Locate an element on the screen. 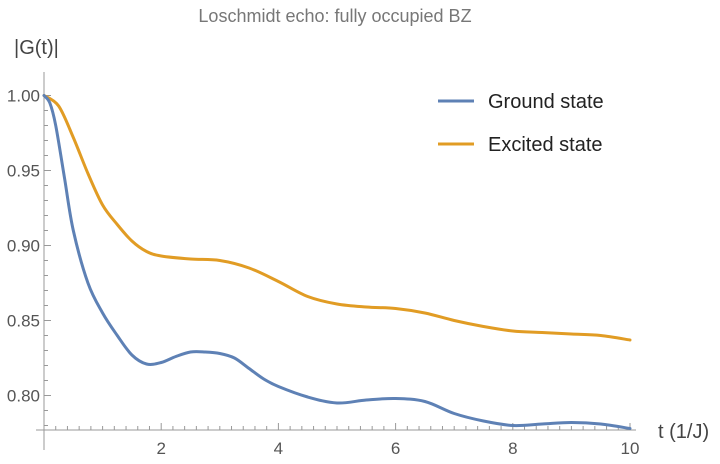 The image size is (720, 464). x-tick-label: 10 is located at coordinates (630, 448).